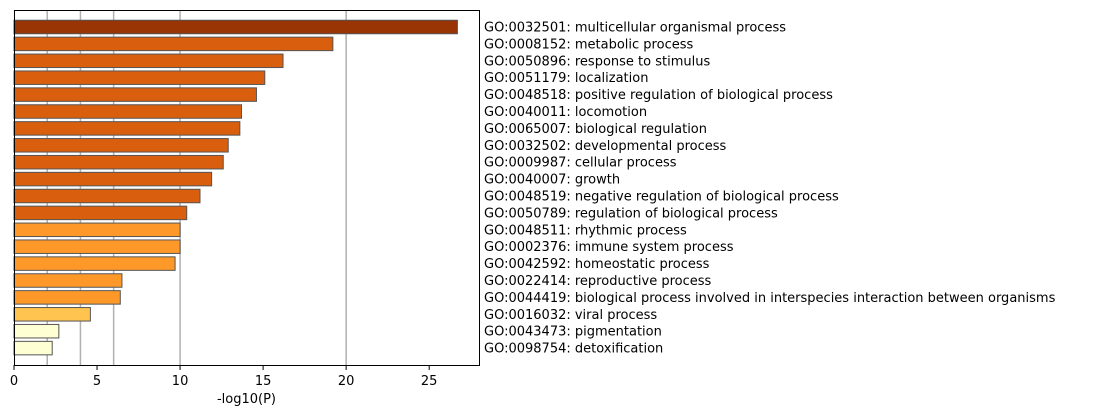  What do you see at coordinates (246, 399) in the screenshot?
I see `x-axis-label: -log10(P)` at bounding box center [246, 399].